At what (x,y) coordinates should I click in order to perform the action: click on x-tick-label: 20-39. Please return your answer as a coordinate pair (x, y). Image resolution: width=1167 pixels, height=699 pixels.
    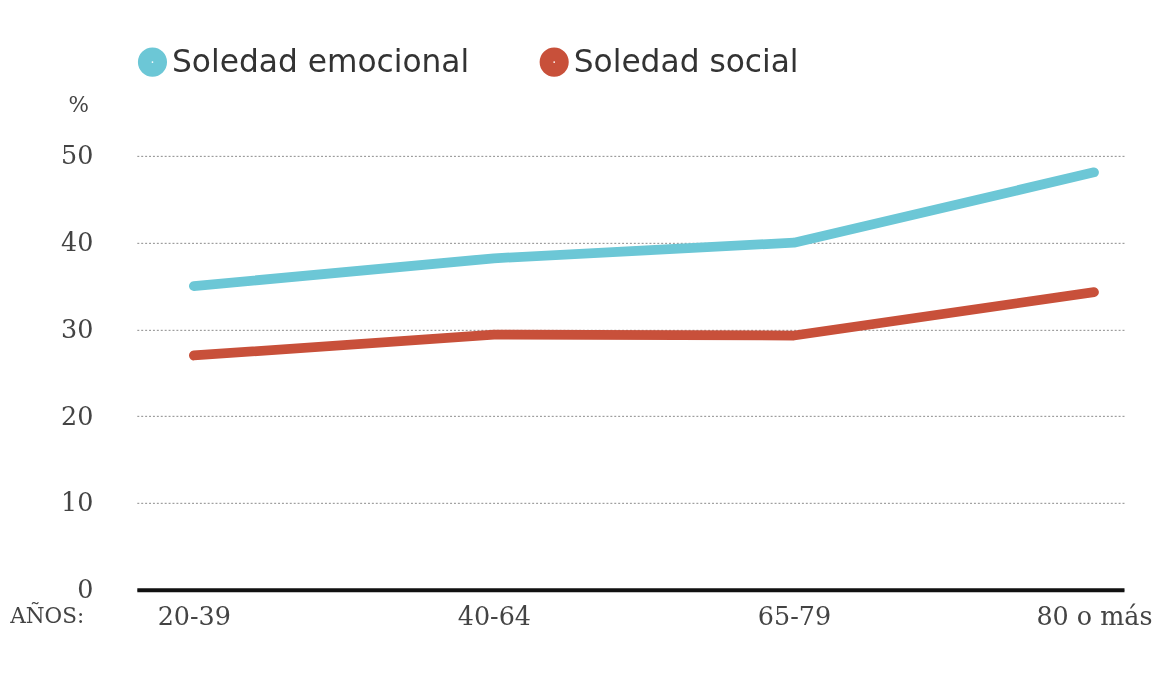
    Looking at the image, I should click on (194, 615).